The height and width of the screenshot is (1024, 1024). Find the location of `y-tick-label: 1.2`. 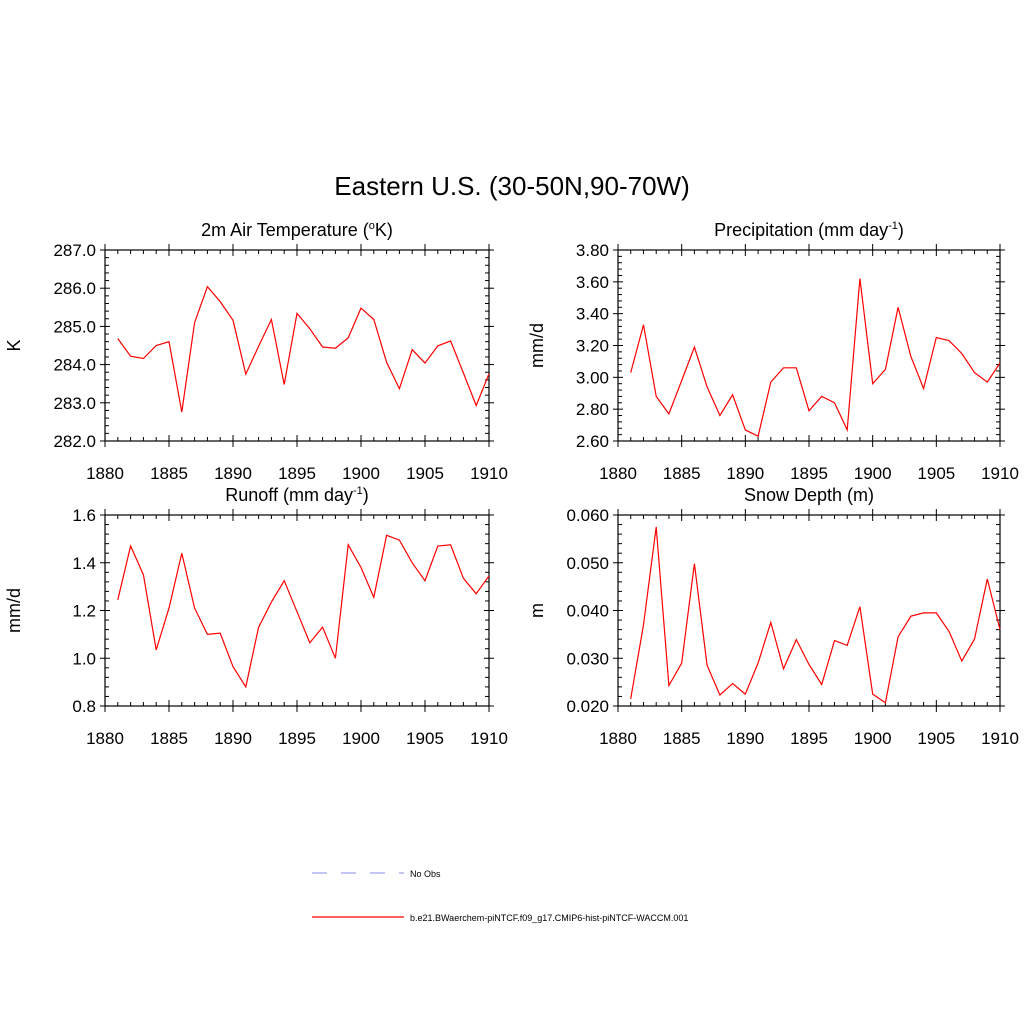

y-tick-label: 1.2 is located at coordinates (84, 611).